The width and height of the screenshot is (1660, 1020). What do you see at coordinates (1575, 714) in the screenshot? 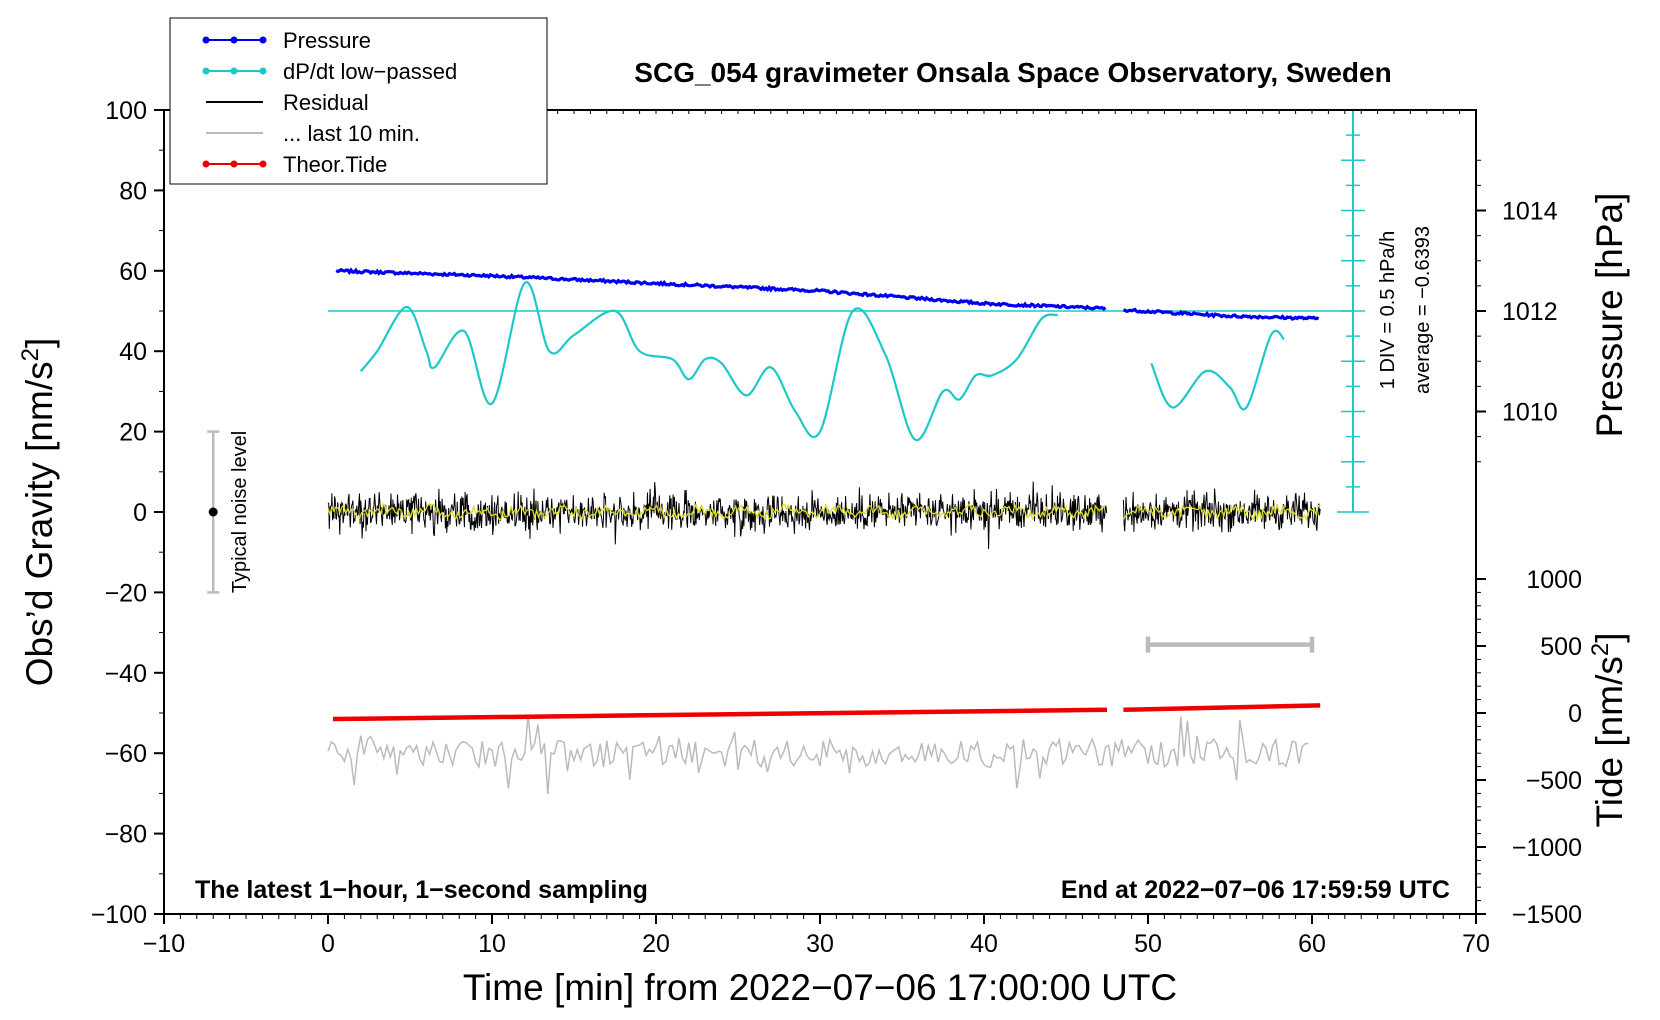
I see `tide-tick-label: 0` at bounding box center [1575, 714].